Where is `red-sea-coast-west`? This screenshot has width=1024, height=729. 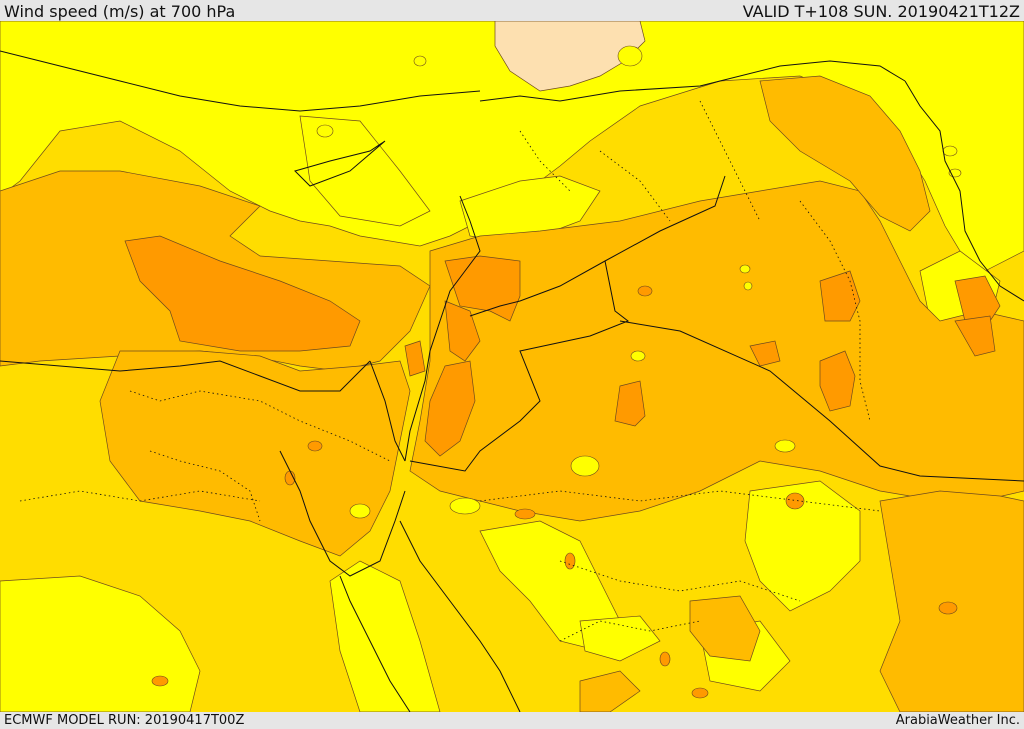 red-sea-coast-west is located at coordinates (375, 643).